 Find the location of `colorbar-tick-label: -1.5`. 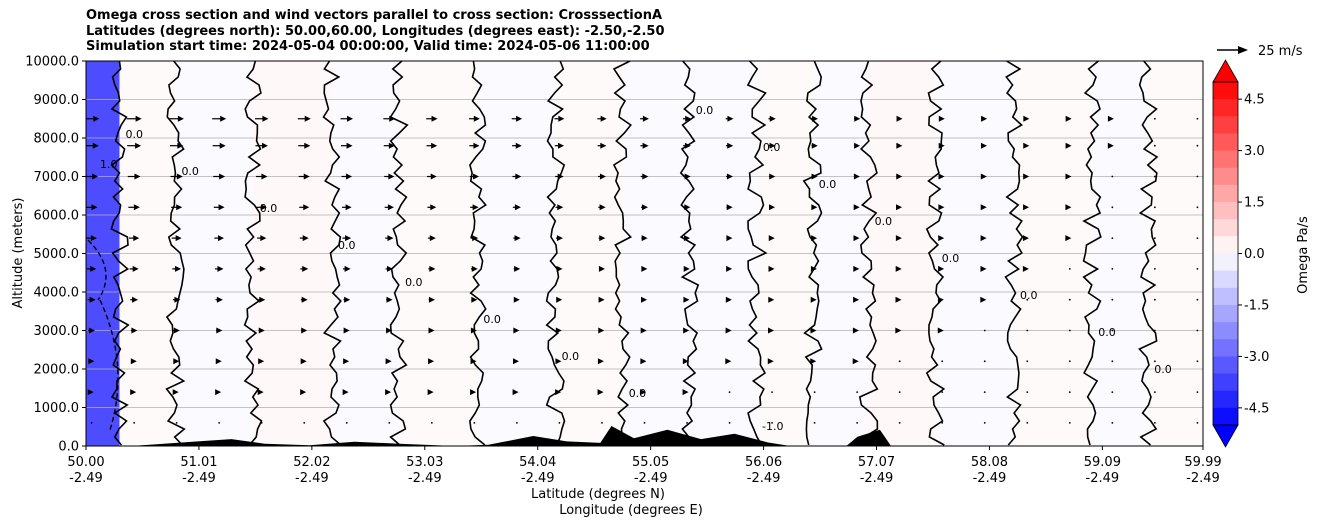

colorbar-tick-label: -1.5 is located at coordinates (1256, 305).